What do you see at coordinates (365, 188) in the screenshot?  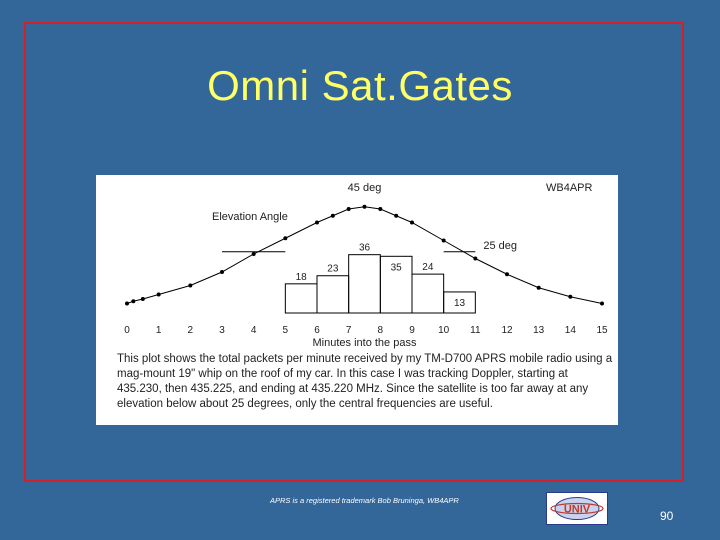 I see `annotation-peak: 45 deg` at bounding box center [365, 188].